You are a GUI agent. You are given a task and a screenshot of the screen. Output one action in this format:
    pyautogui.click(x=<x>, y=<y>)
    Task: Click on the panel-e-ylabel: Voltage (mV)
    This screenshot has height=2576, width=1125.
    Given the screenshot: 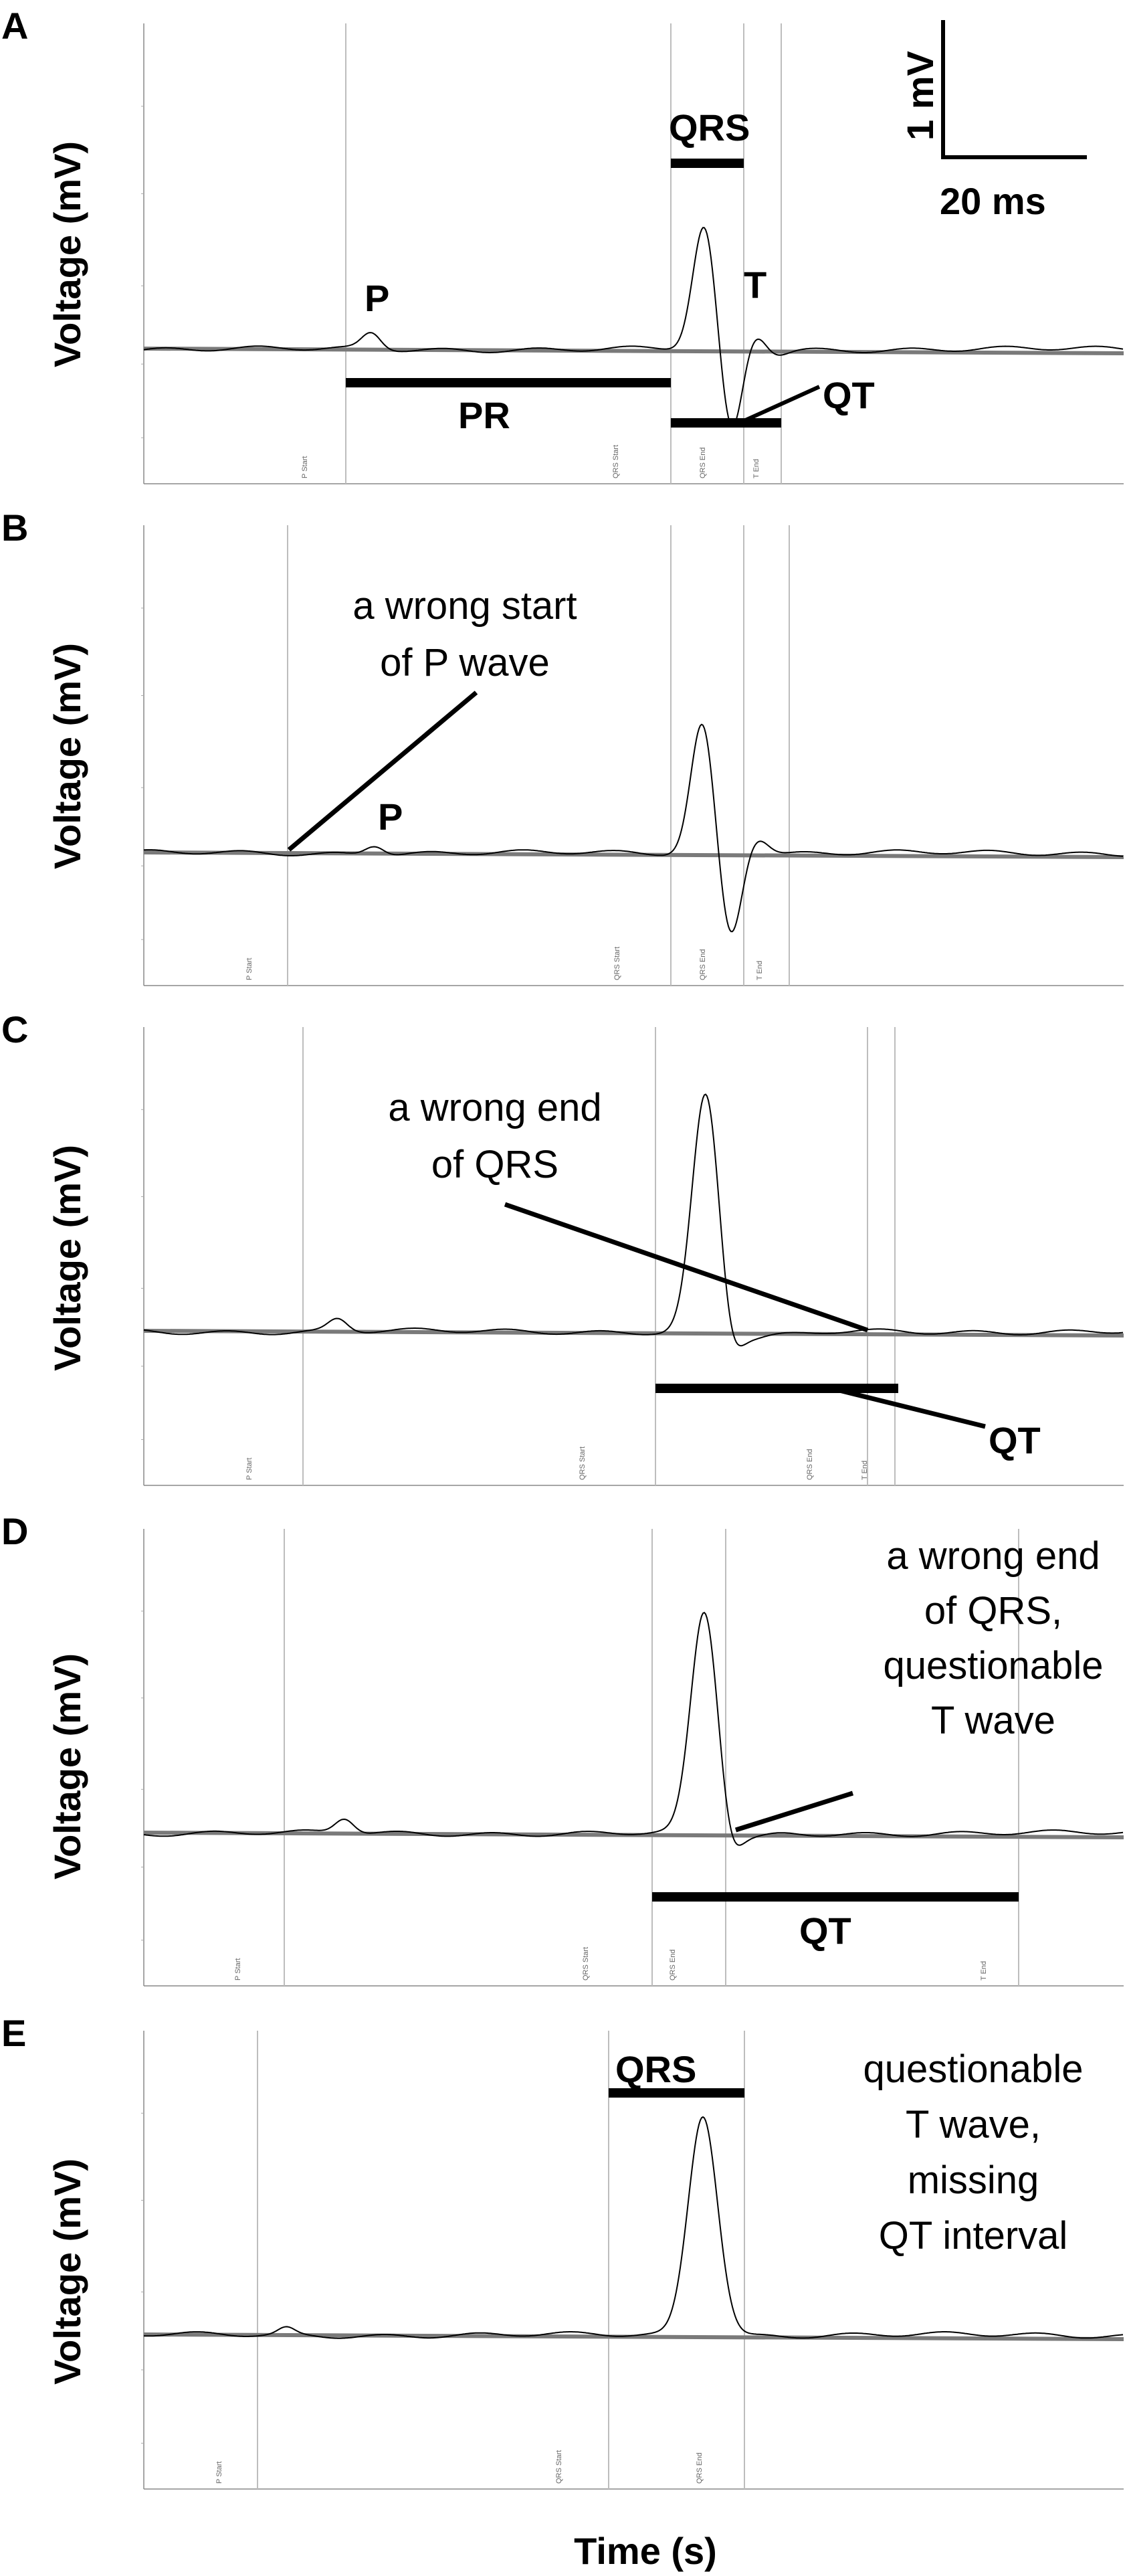 What is the action you would take?
    pyautogui.click(x=67, y=2271)
    